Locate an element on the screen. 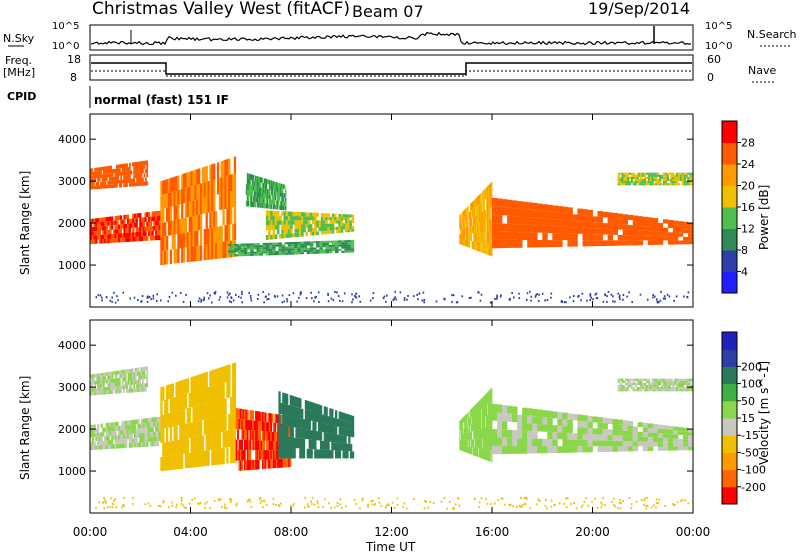  nsearch-tick-top: 10^5 is located at coordinates (718, 26).